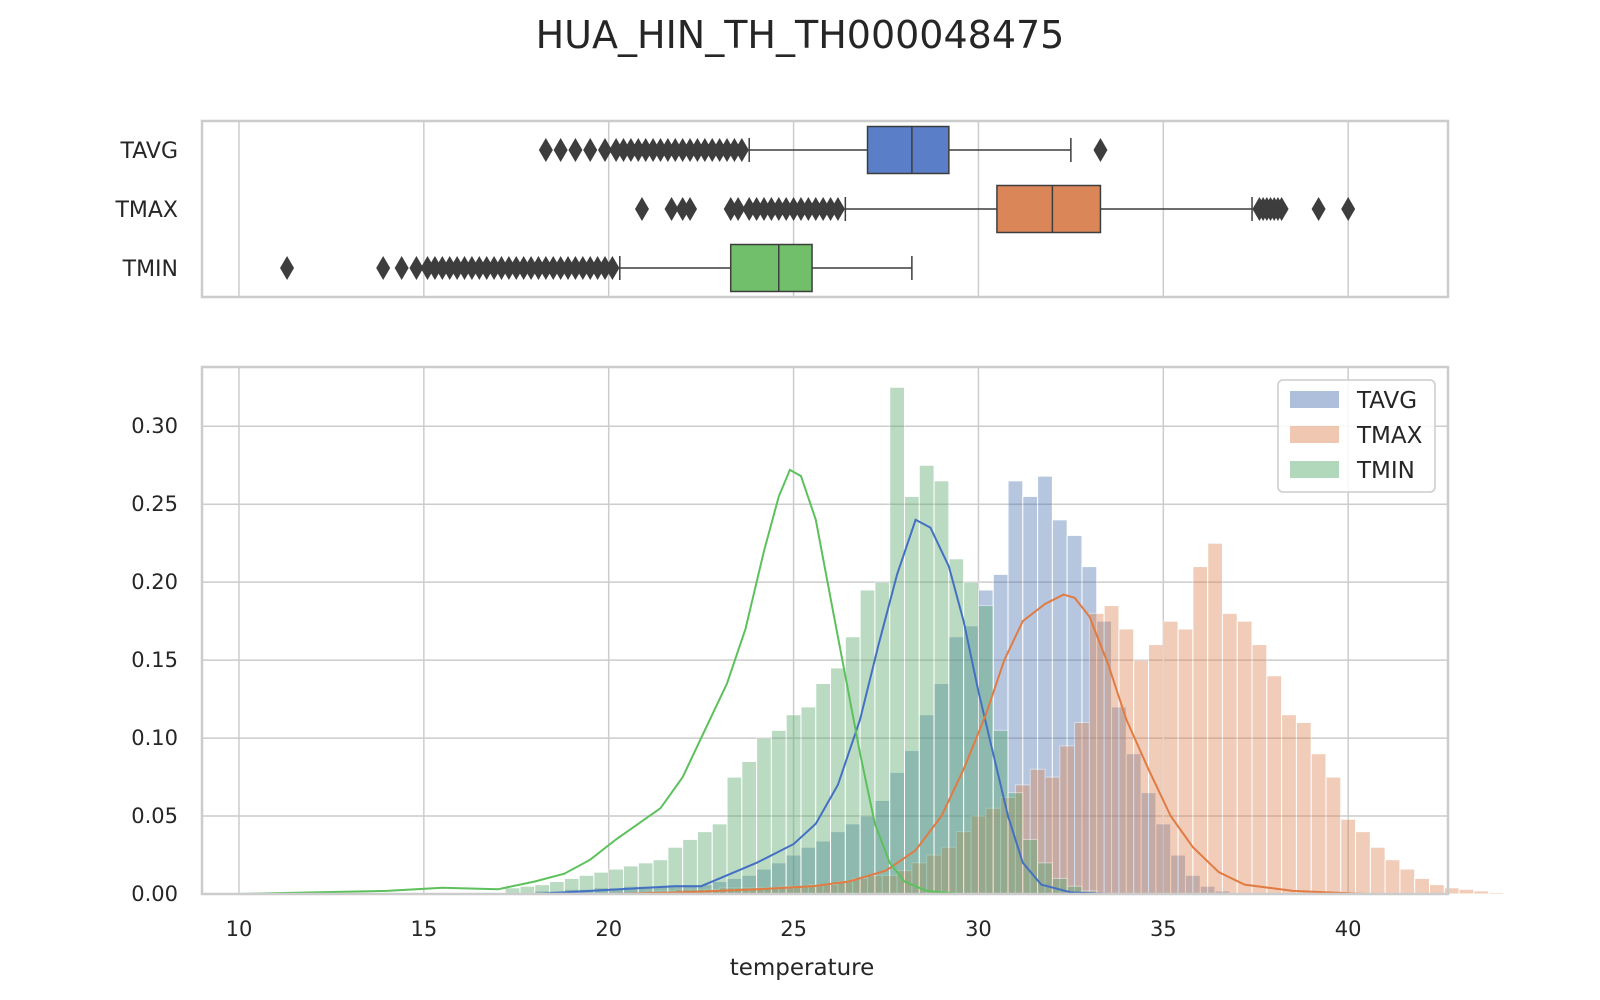 This screenshot has width=1600, height=1000. What do you see at coordinates (1385, 471) in the screenshot?
I see `legend-label: TMIN` at bounding box center [1385, 471].